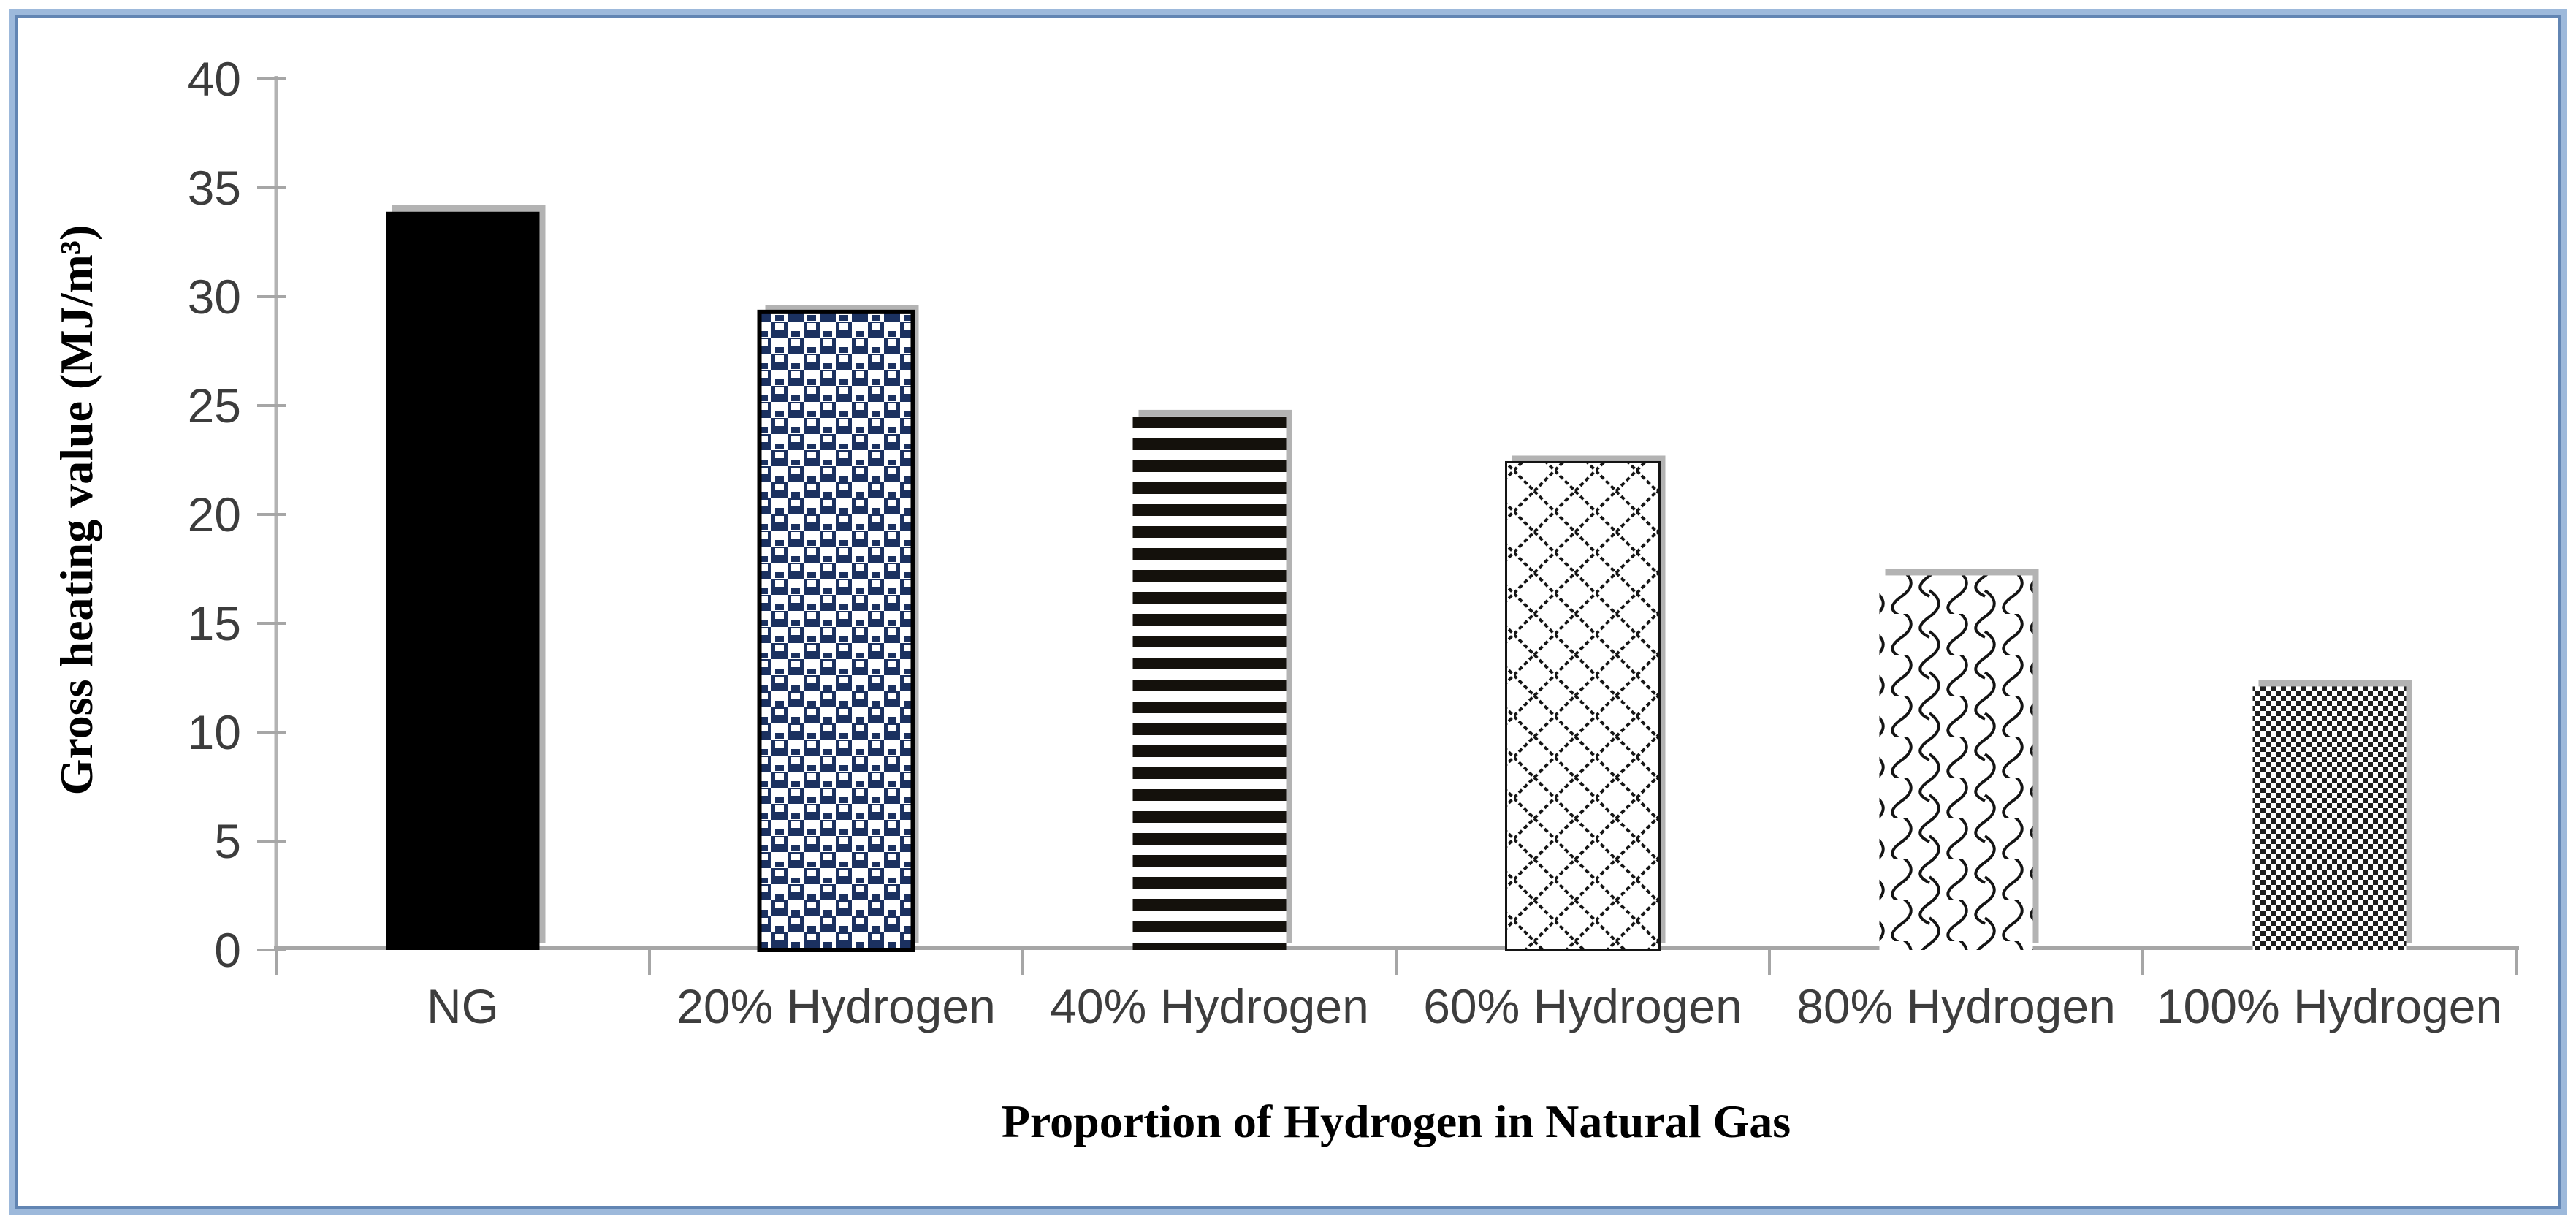  Describe the element at coordinates (214, 623) in the screenshot. I see `y-tick-label: 15` at that location.